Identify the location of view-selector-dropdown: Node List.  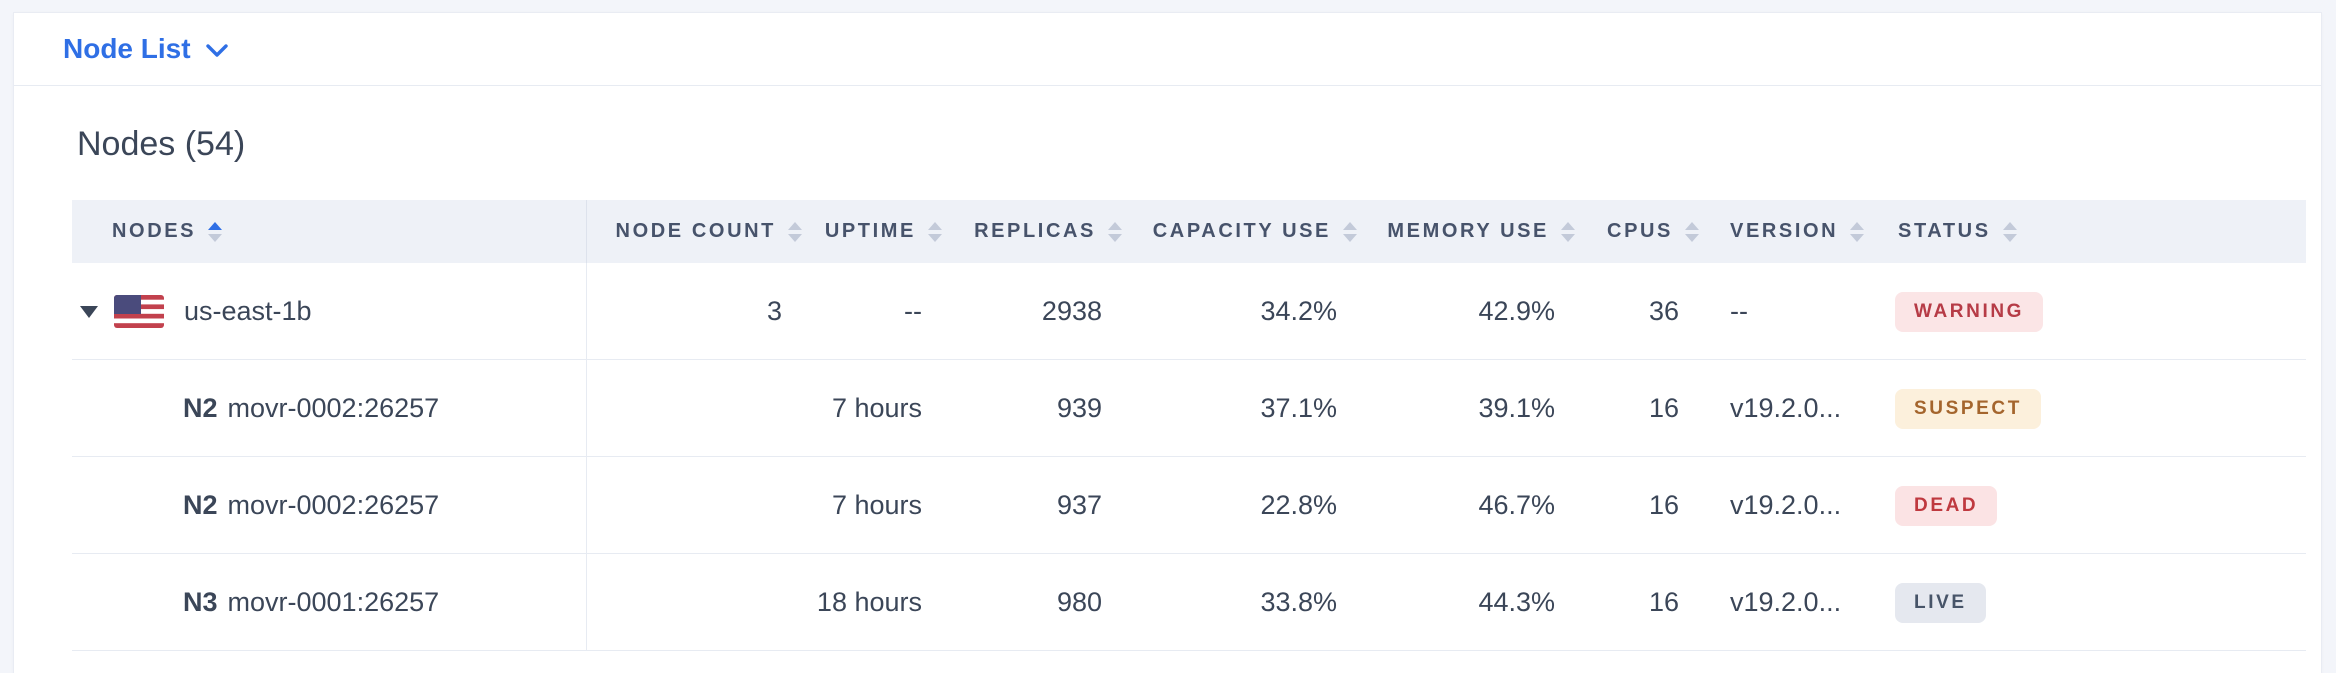
(145, 49).